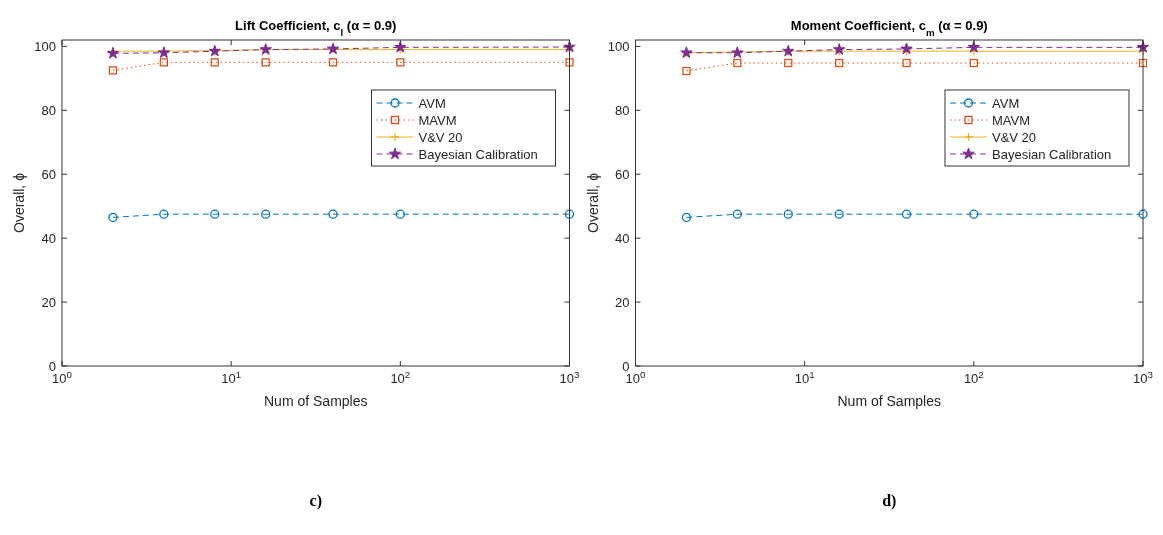 The width and height of the screenshot is (1163, 535). Describe the element at coordinates (315, 501) in the screenshot. I see `text: c)` at that location.